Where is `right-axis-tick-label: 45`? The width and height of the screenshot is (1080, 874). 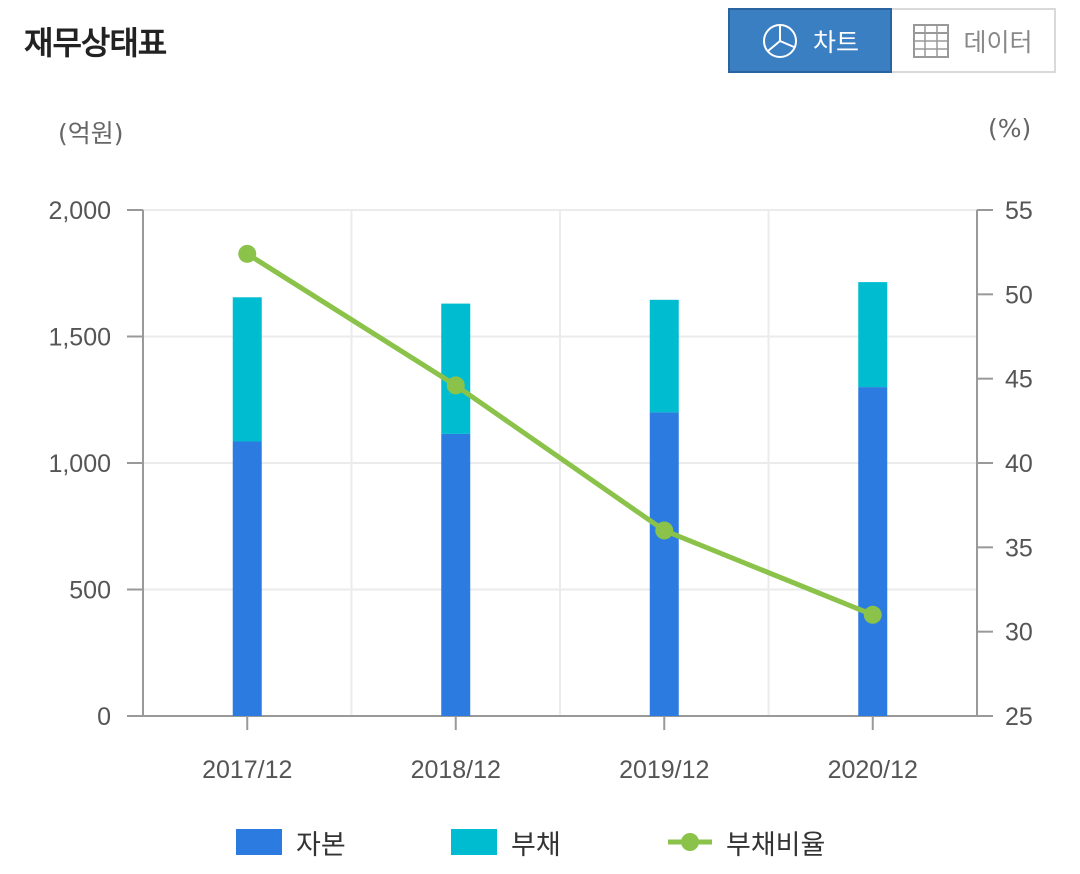 right-axis-tick-label: 45 is located at coordinates (1019, 380).